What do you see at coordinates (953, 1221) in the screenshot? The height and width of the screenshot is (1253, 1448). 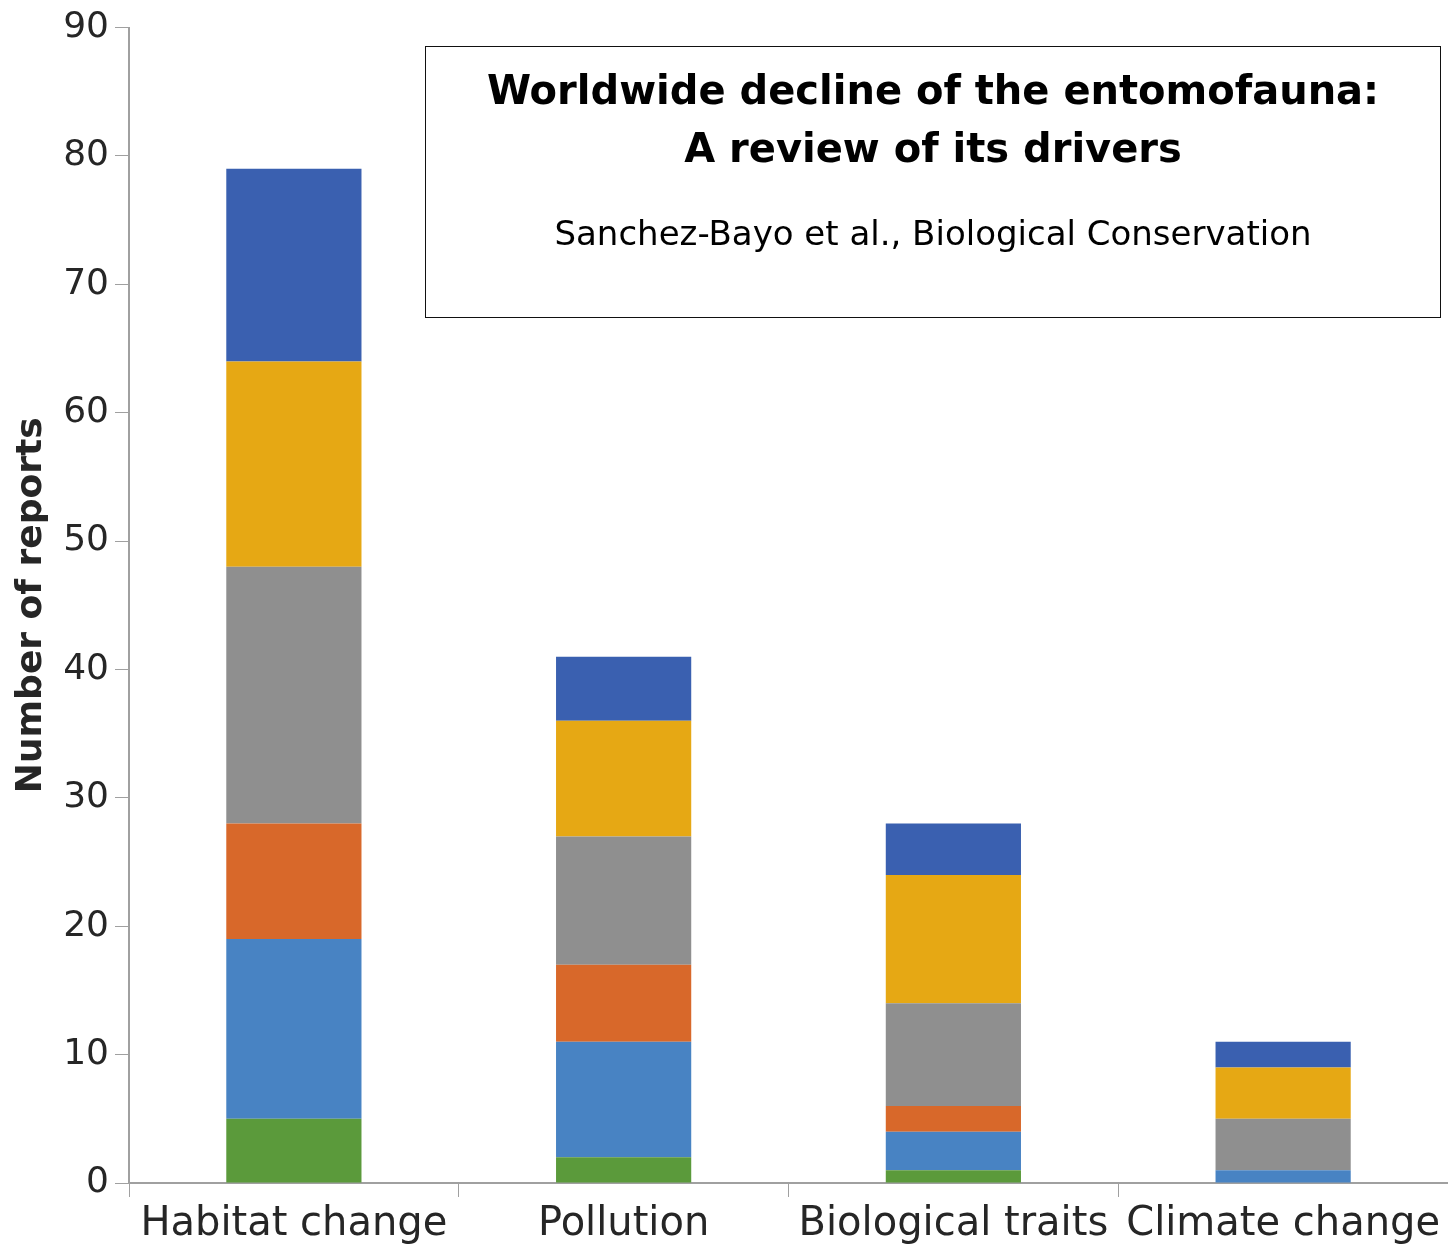 I see `x-tick-label: Biological traits` at bounding box center [953, 1221].